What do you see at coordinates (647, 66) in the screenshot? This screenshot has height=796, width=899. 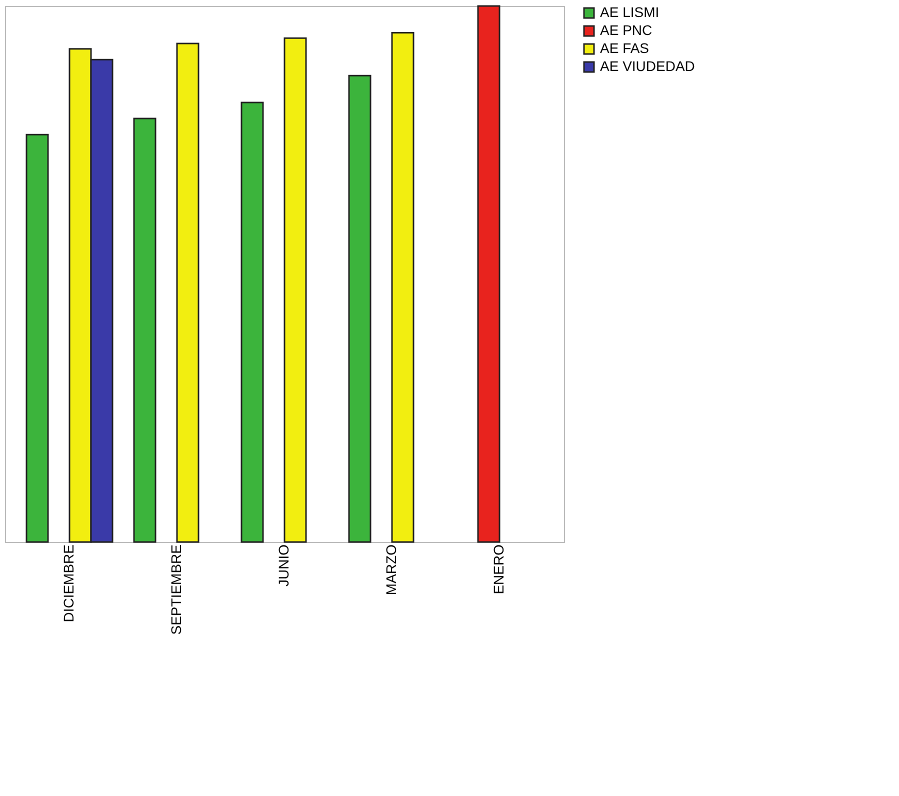 I see `legend-label: AE VIUDEDAD` at bounding box center [647, 66].